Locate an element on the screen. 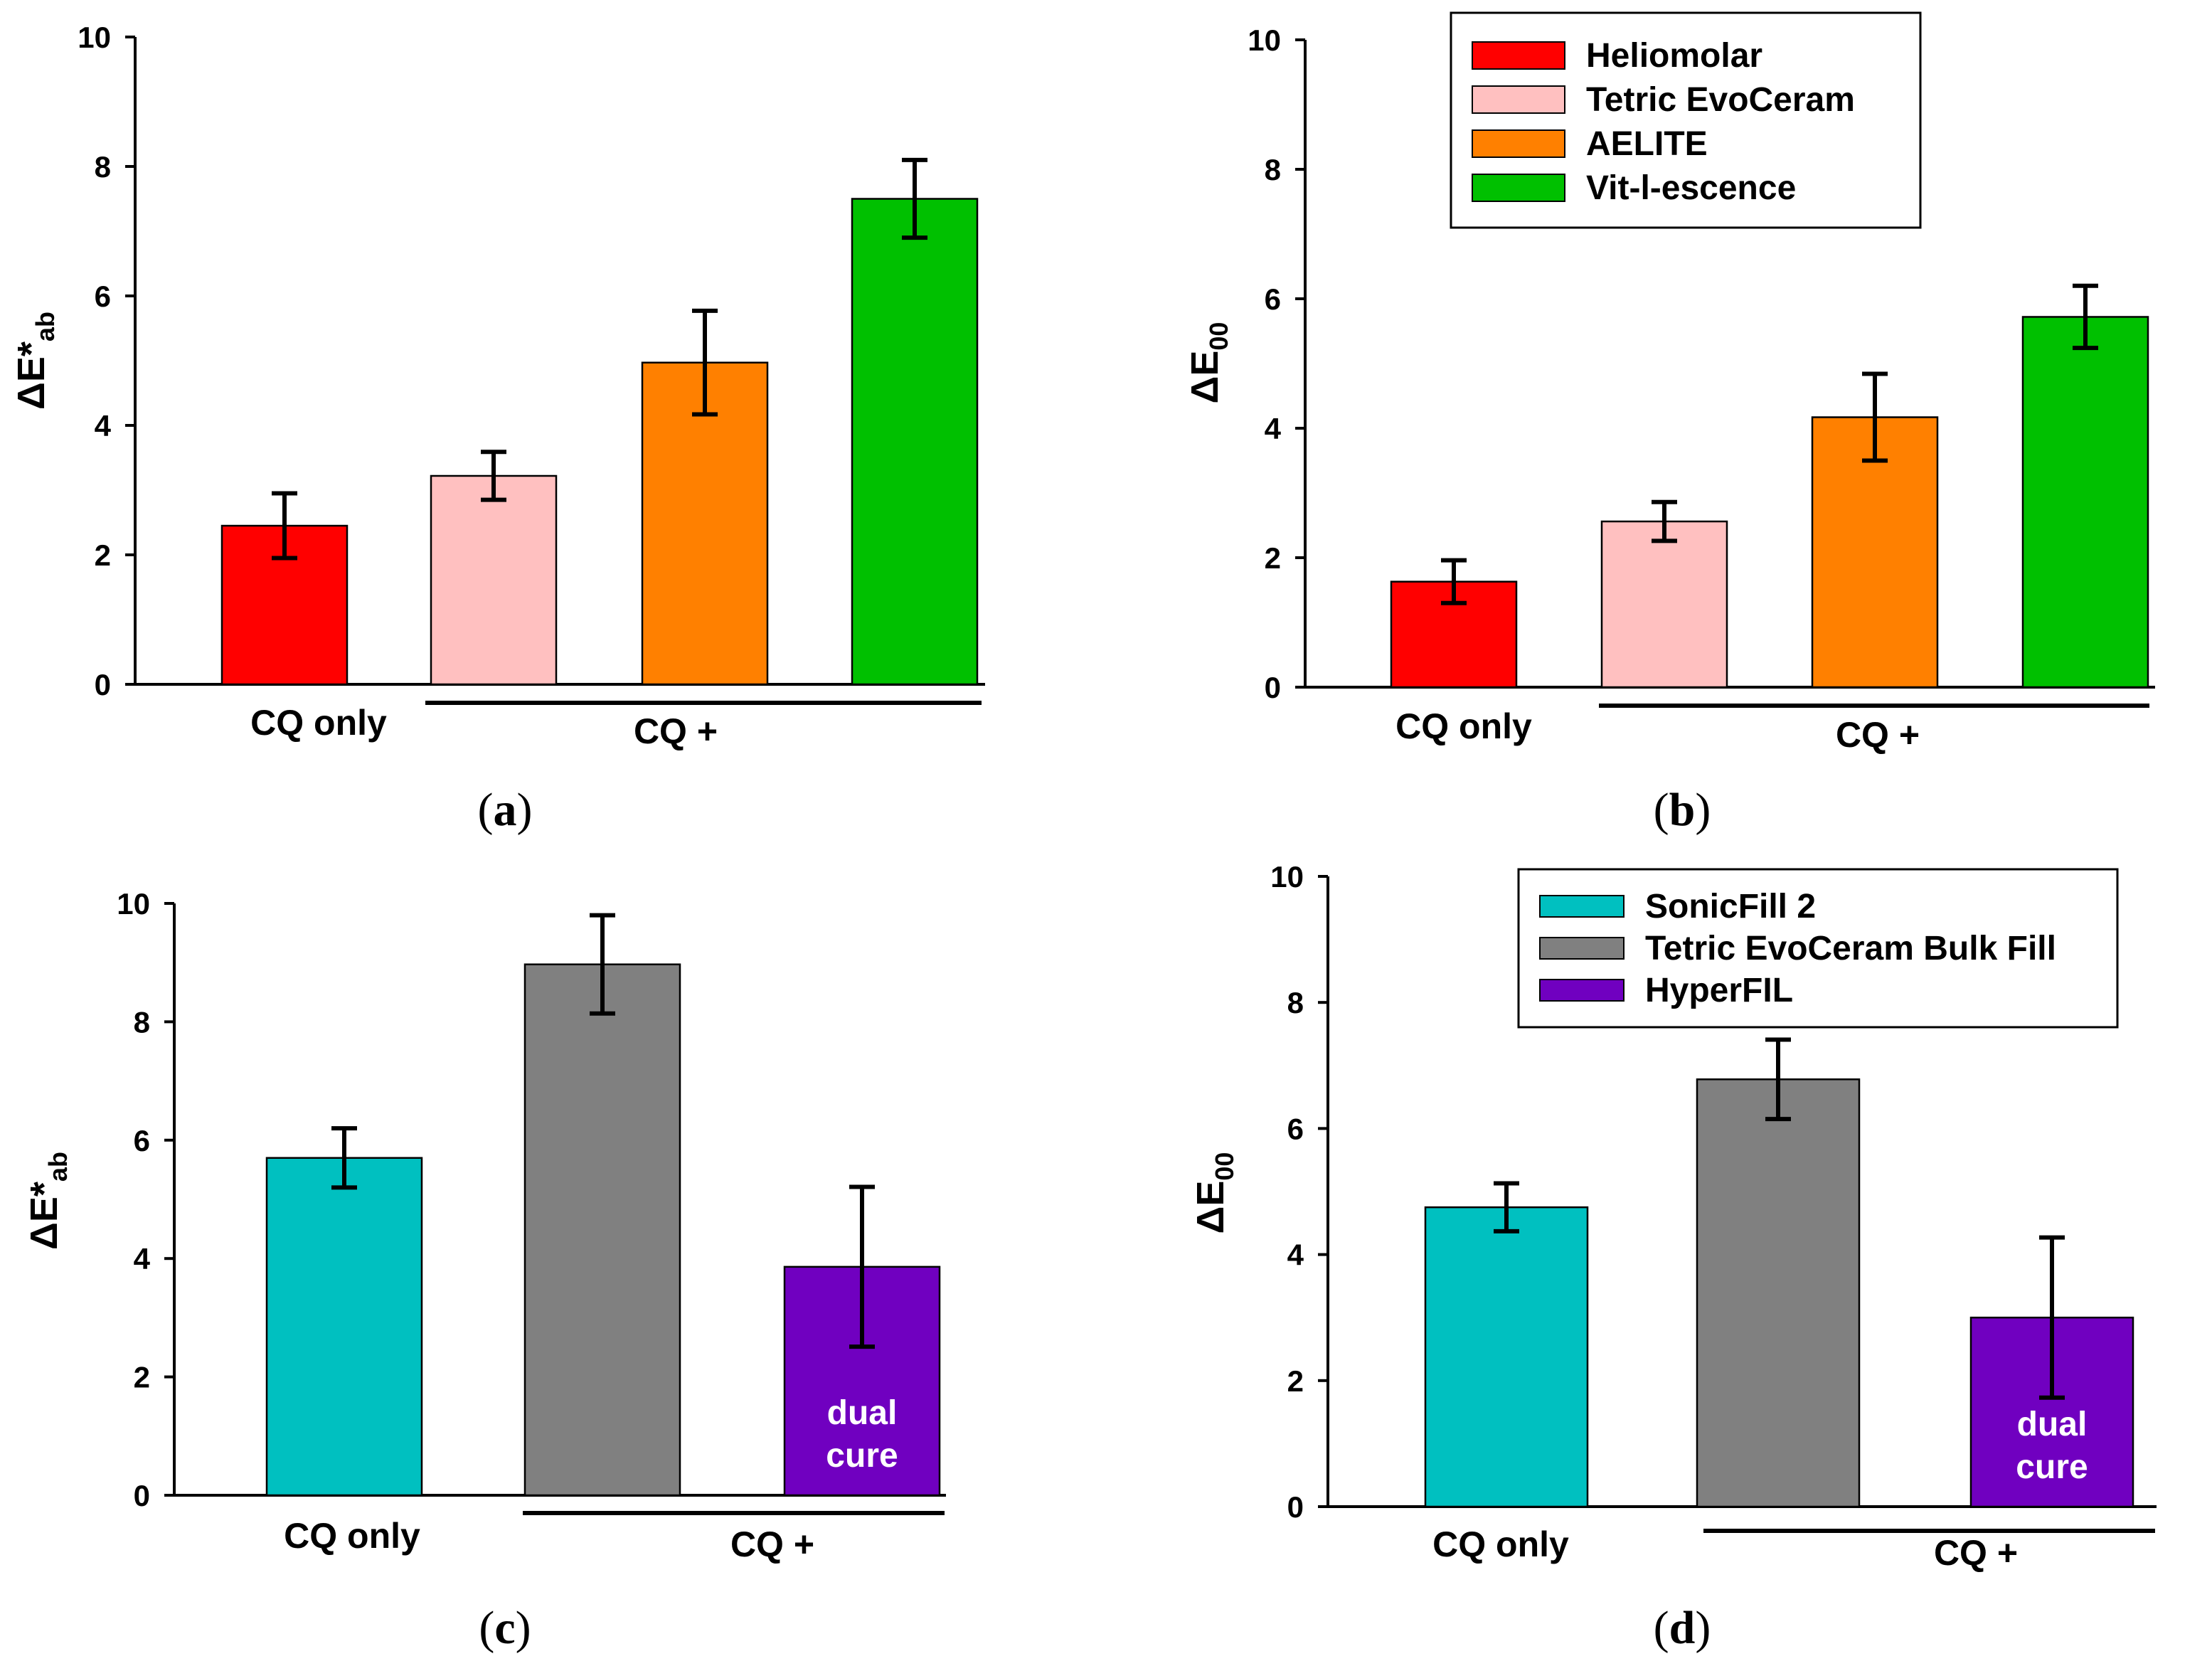  panel-letter: c is located at coordinates (504, 1628).